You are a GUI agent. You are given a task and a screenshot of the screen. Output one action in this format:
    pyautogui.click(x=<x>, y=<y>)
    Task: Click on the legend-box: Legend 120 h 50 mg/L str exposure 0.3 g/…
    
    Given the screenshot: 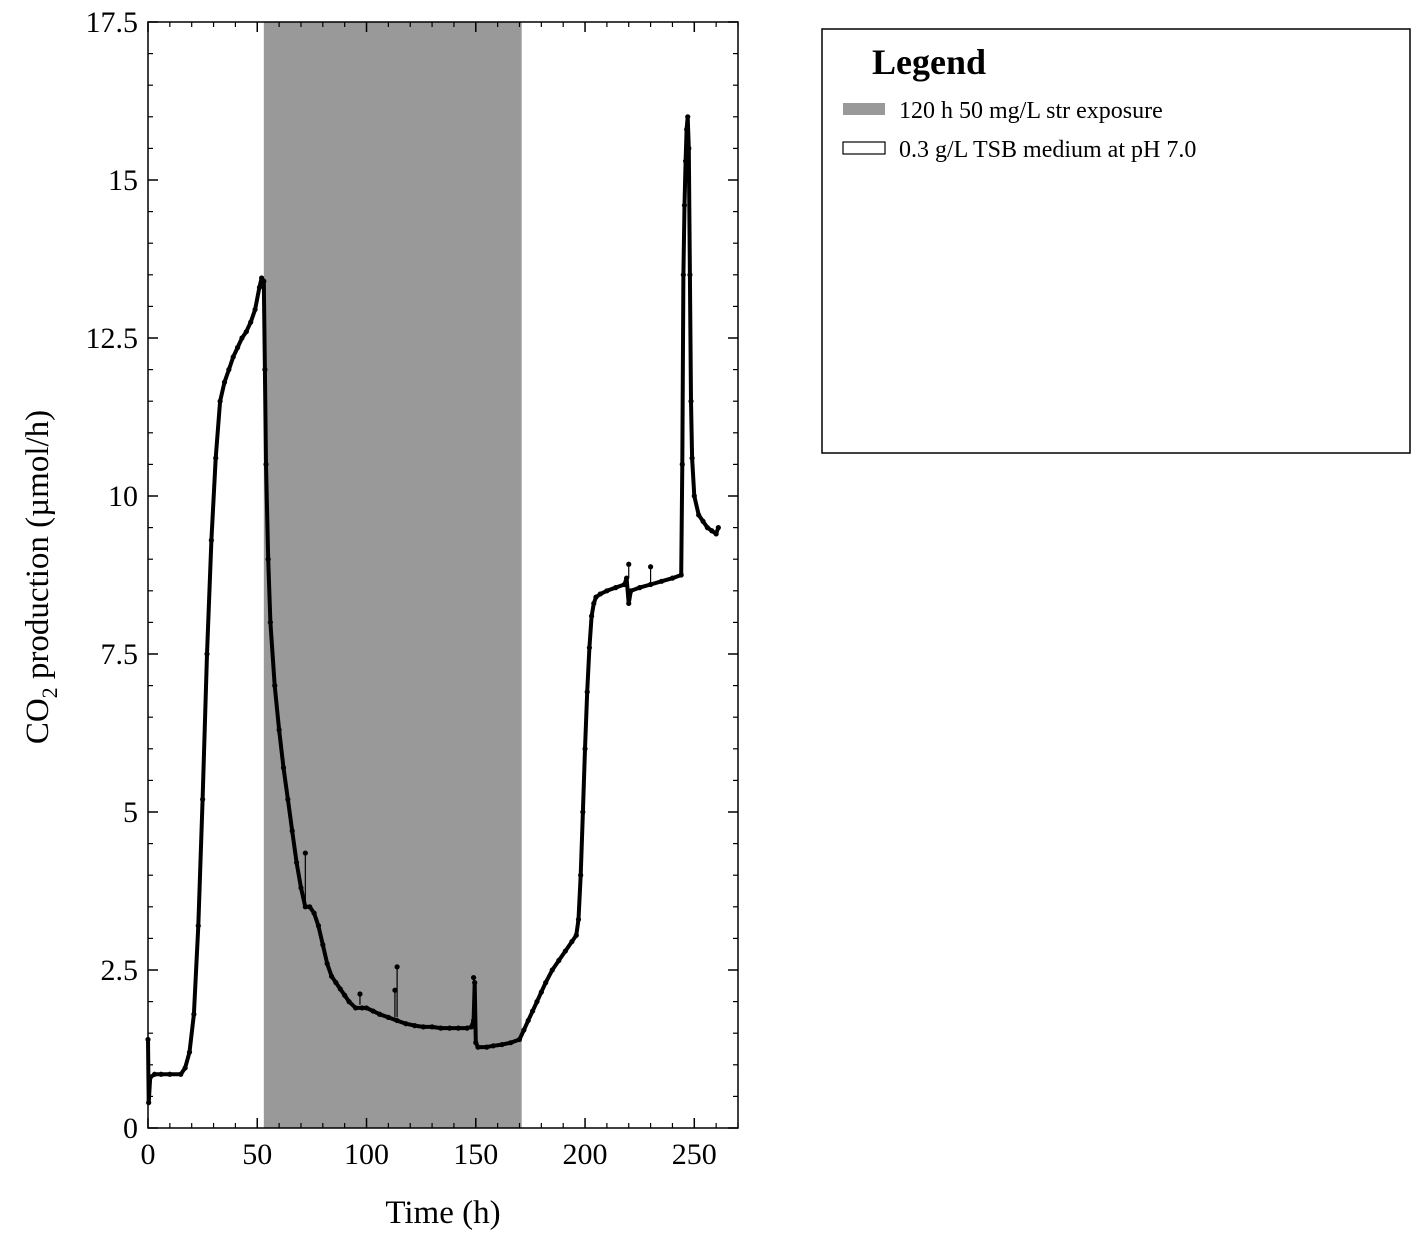 What is the action you would take?
    pyautogui.click(x=1116, y=241)
    